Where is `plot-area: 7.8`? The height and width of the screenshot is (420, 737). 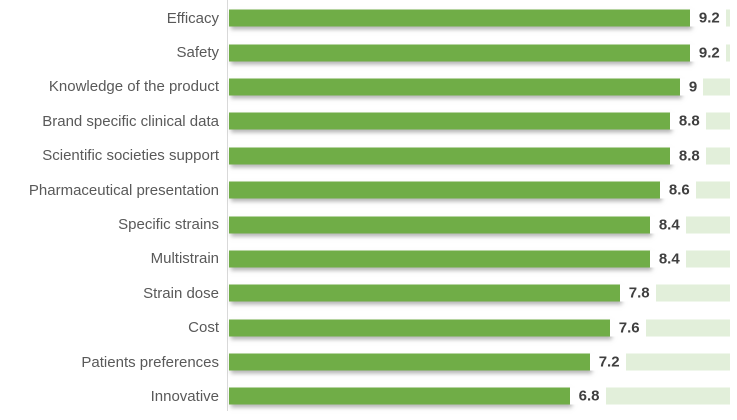 plot-area: 7.8 is located at coordinates (482, 293).